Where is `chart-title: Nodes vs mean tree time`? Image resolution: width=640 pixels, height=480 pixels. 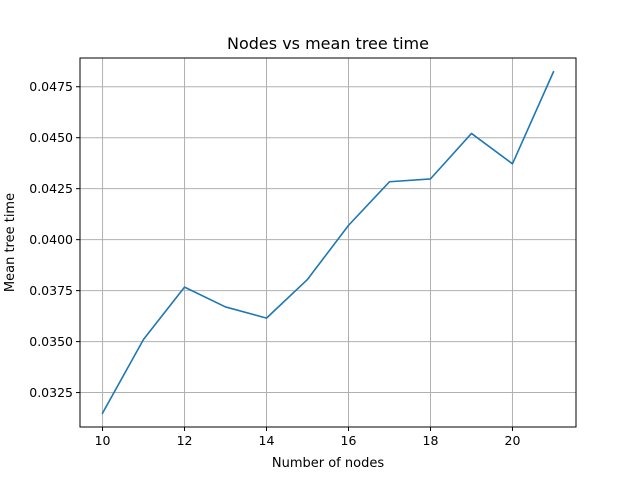 chart-title: Nodes vs mean tree time is located at coordinates (328, 43).